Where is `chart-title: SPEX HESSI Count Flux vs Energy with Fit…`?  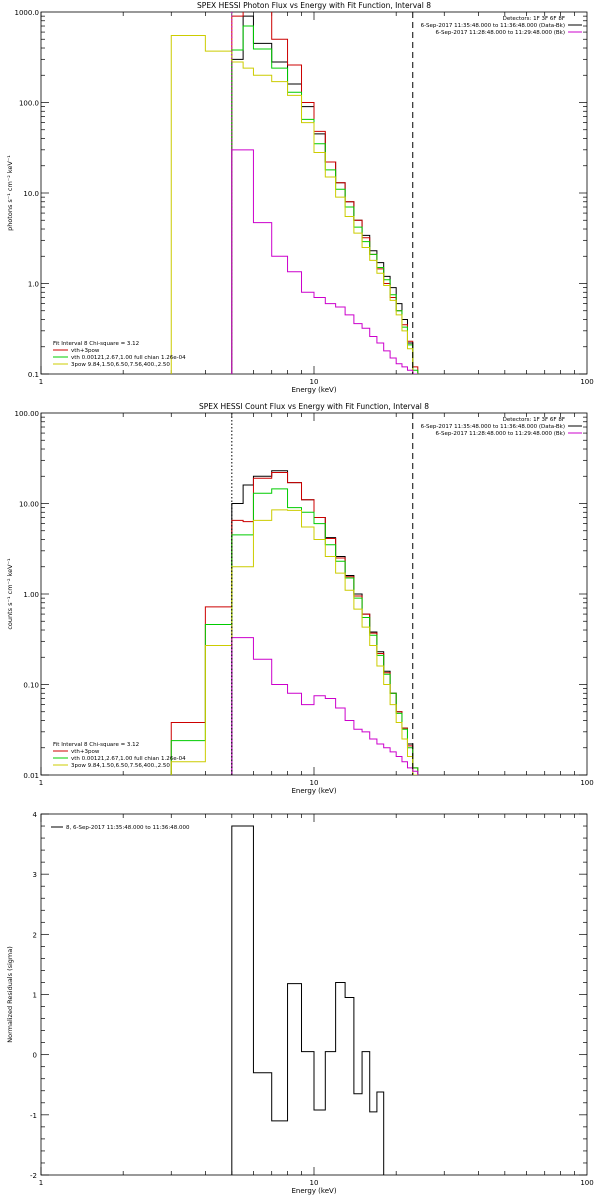 chart-title: SPEX HESSI Count Flux vs Energy with Fit… is located at coordinates (314, 406).